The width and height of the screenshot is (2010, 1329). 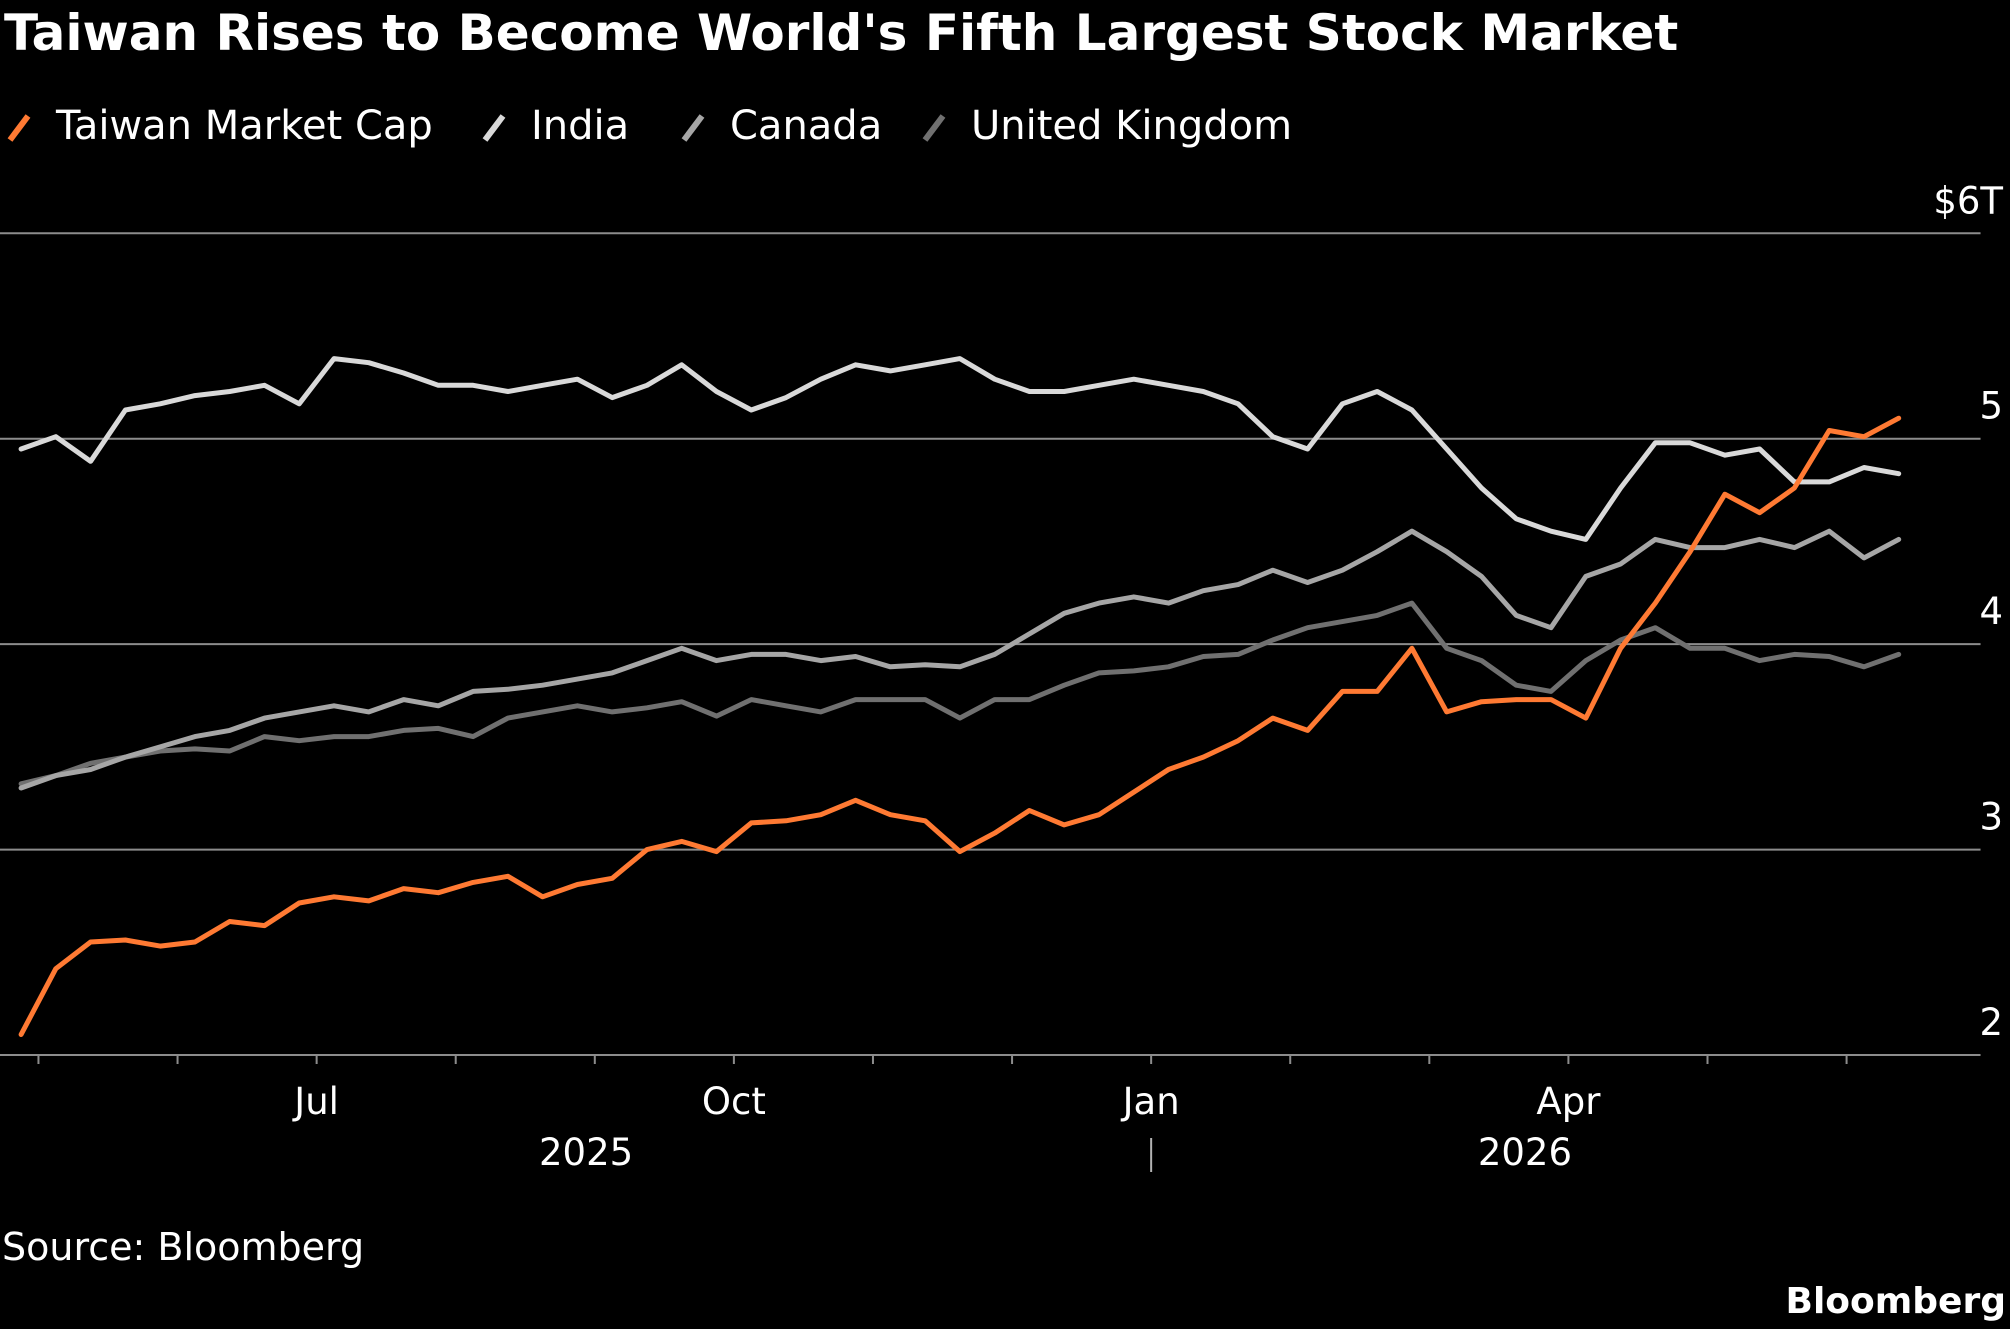 I want to click on legend-label: Canada, so click(x=806, y=126).